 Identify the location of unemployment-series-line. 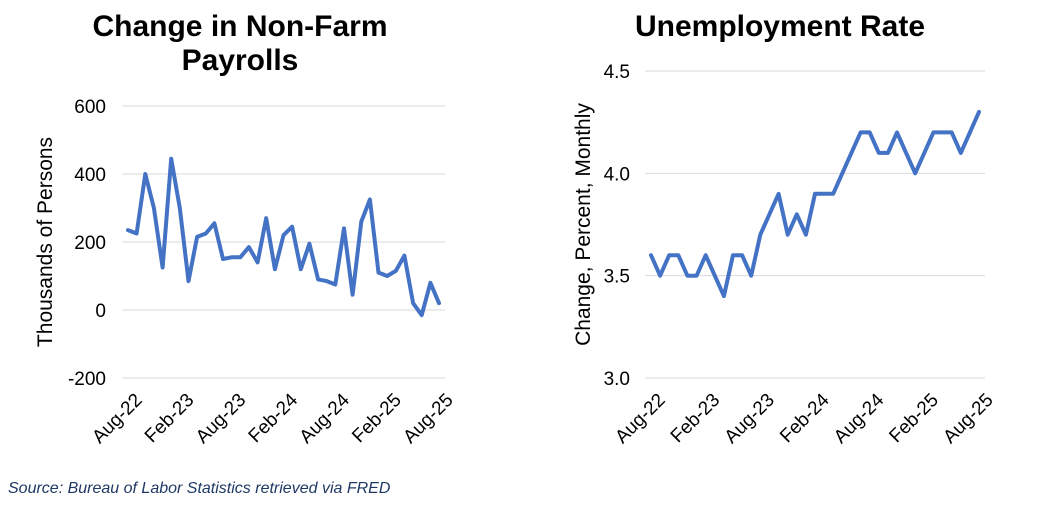
(815, 204).